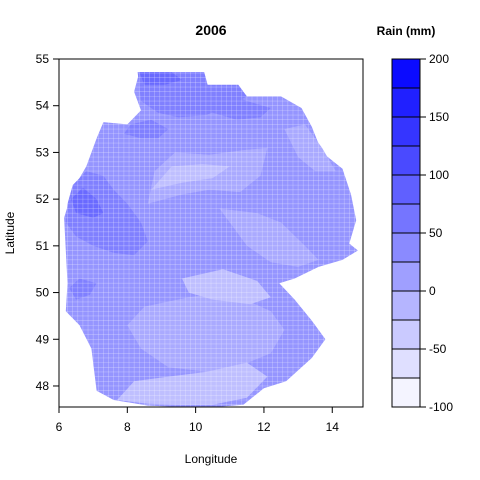  I want to click on y-tick-label: 54, so click(43, 106).